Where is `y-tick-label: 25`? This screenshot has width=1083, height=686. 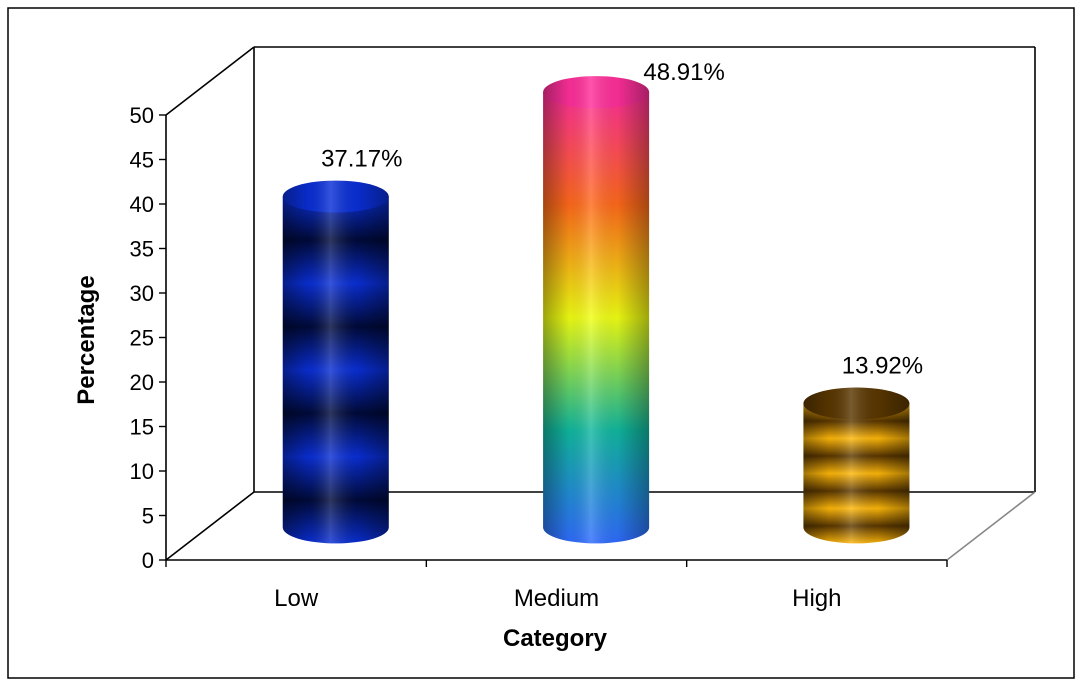
y-tick-label: 25 is located at coordinates (142, 338).